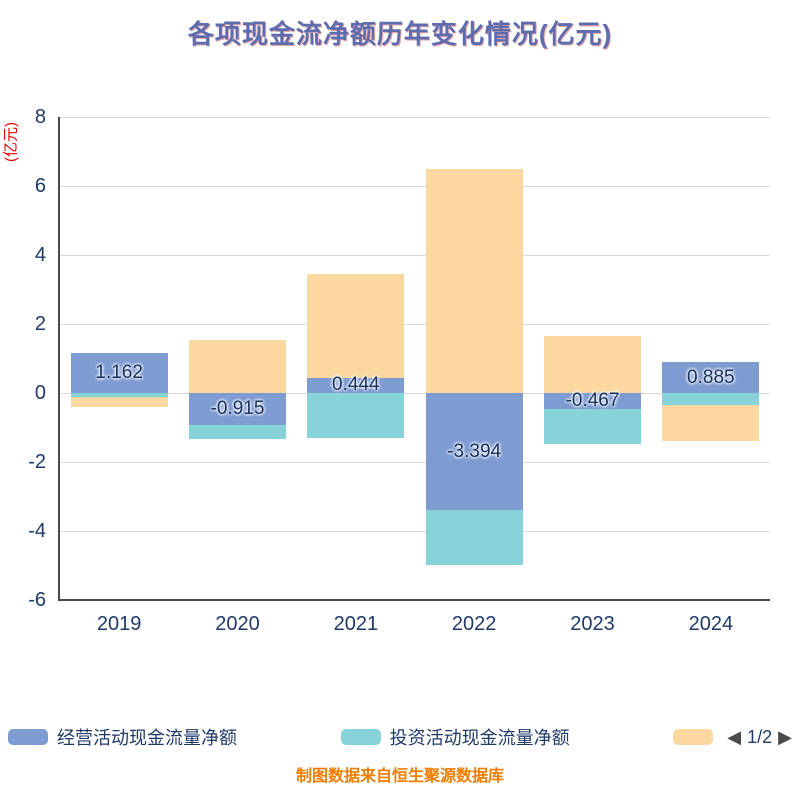 The width and height of the screenshot is (800, 800). What do you see at coordinates (40, 117) in the screenshot?
I see `y-axis-tick-label: 8` at bounding box center [40, 117].